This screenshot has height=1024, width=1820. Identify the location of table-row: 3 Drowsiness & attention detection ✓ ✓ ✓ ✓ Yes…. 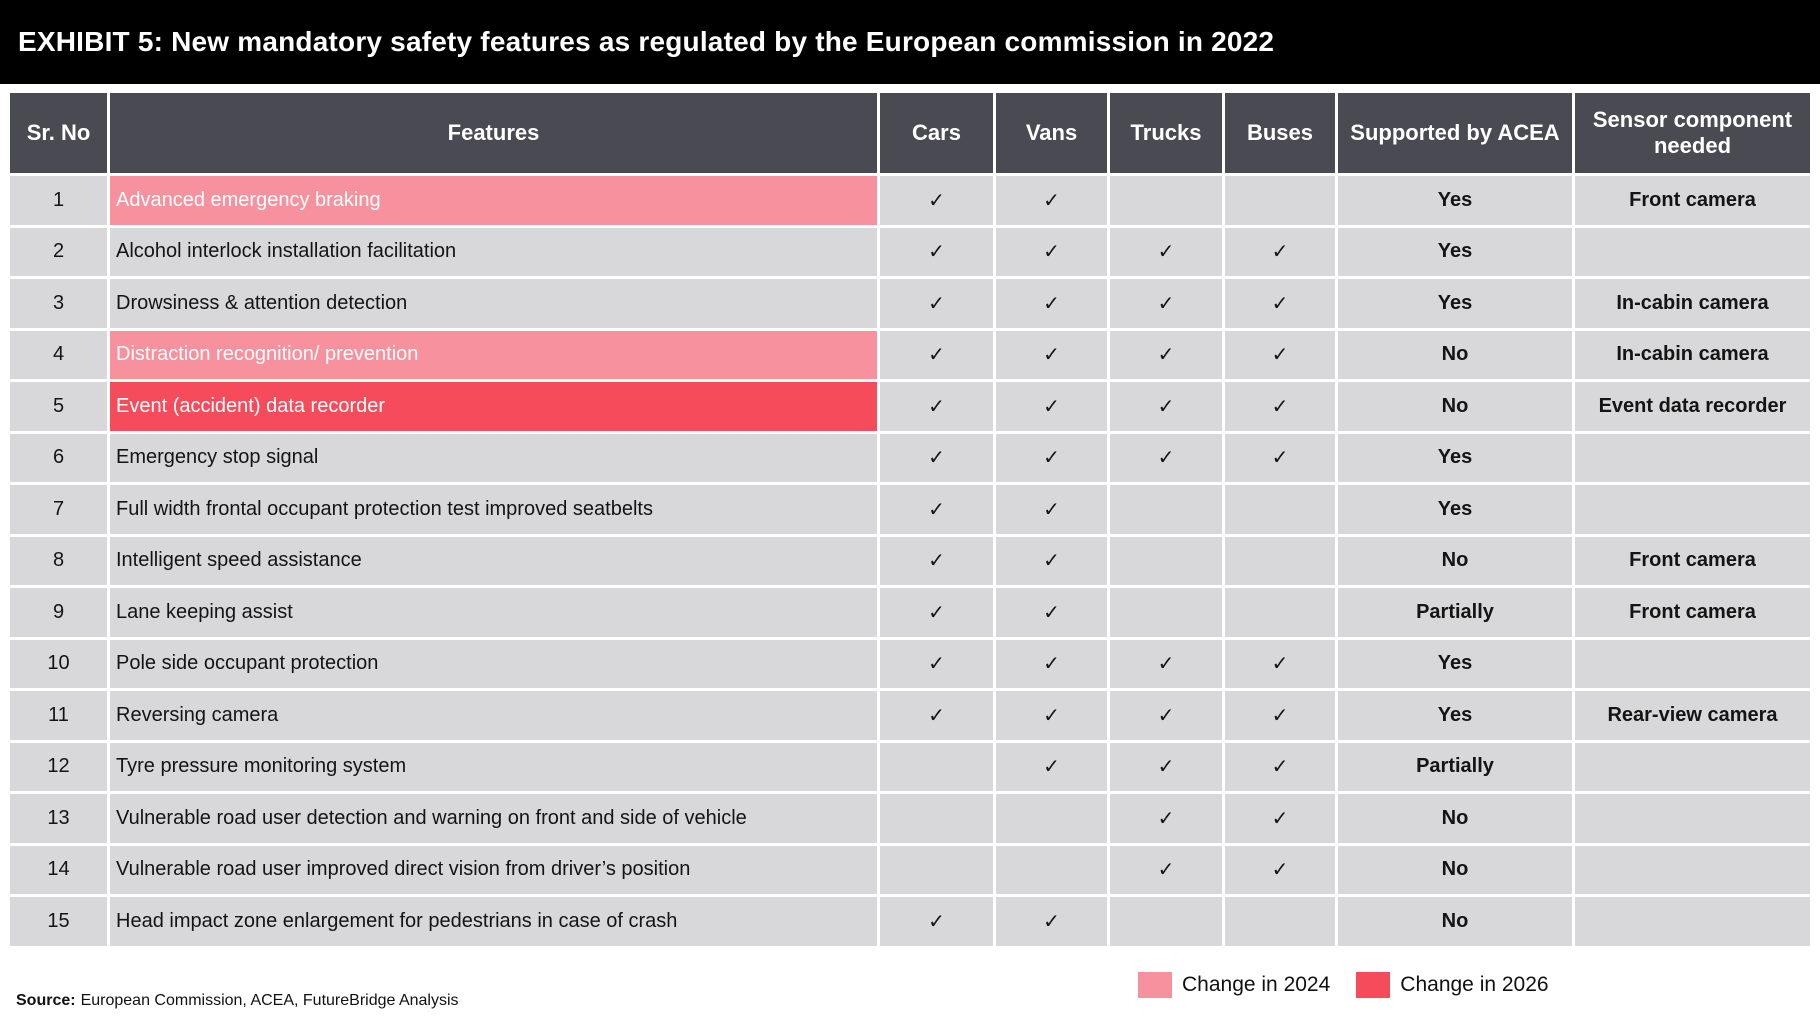
(910, 303).